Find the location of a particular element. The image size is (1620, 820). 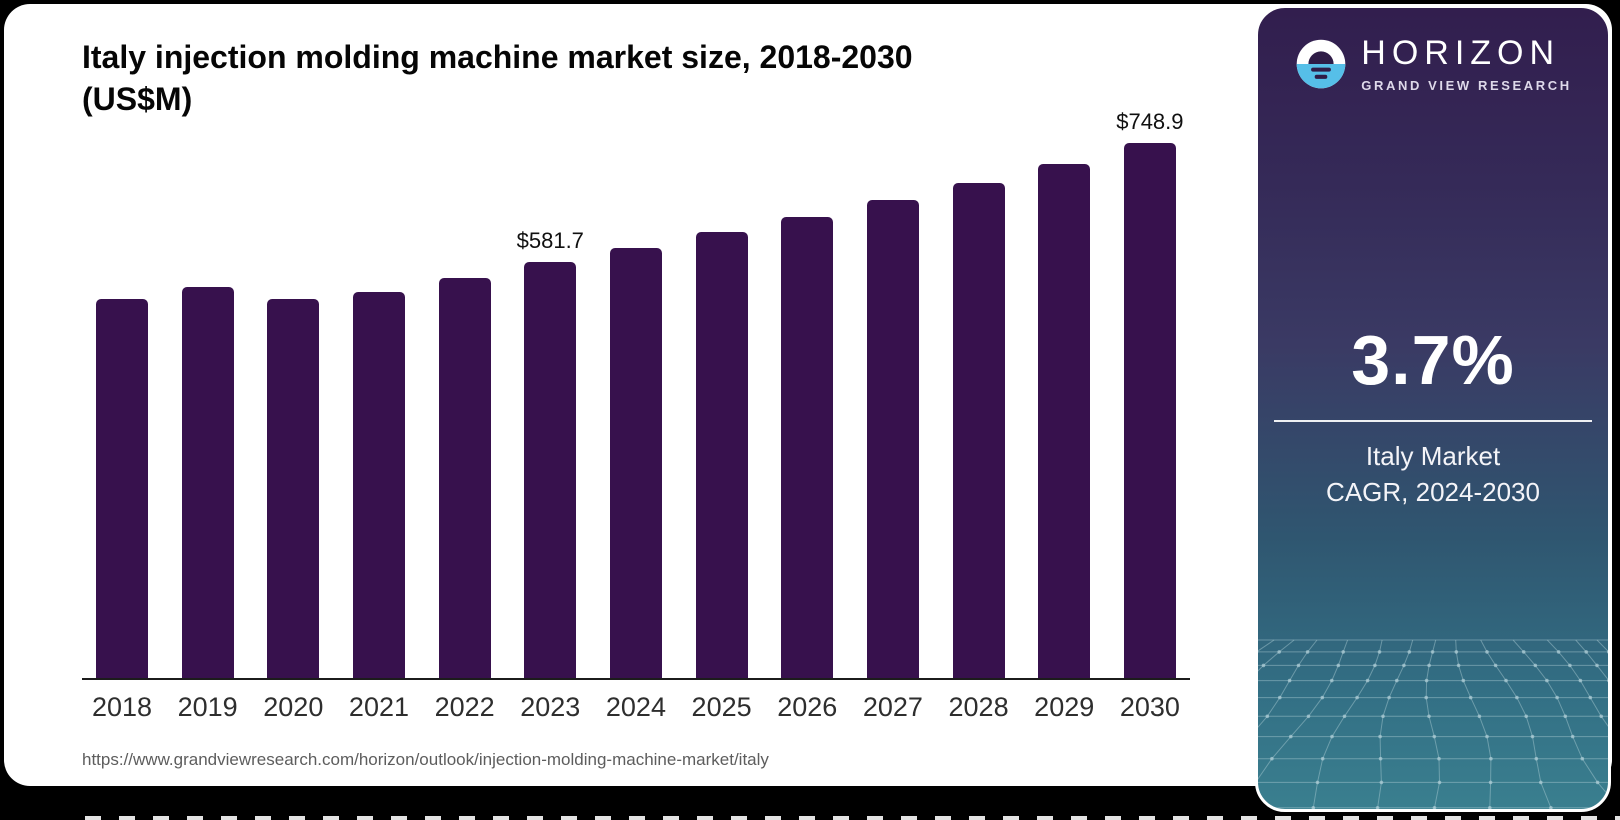

bar-2028 is located at coordinates (978, 430).